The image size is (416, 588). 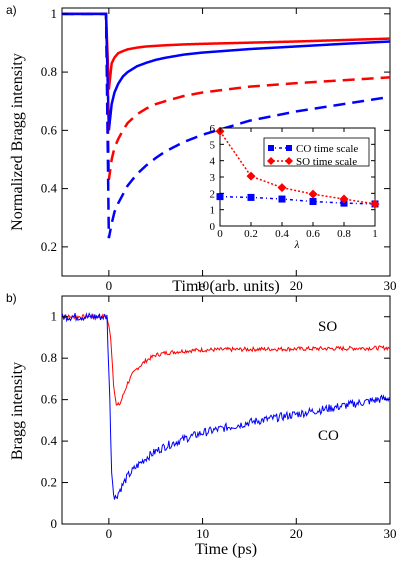 I want to click on panel-b-x-tick-label: 30, so click(x=390, y=533).